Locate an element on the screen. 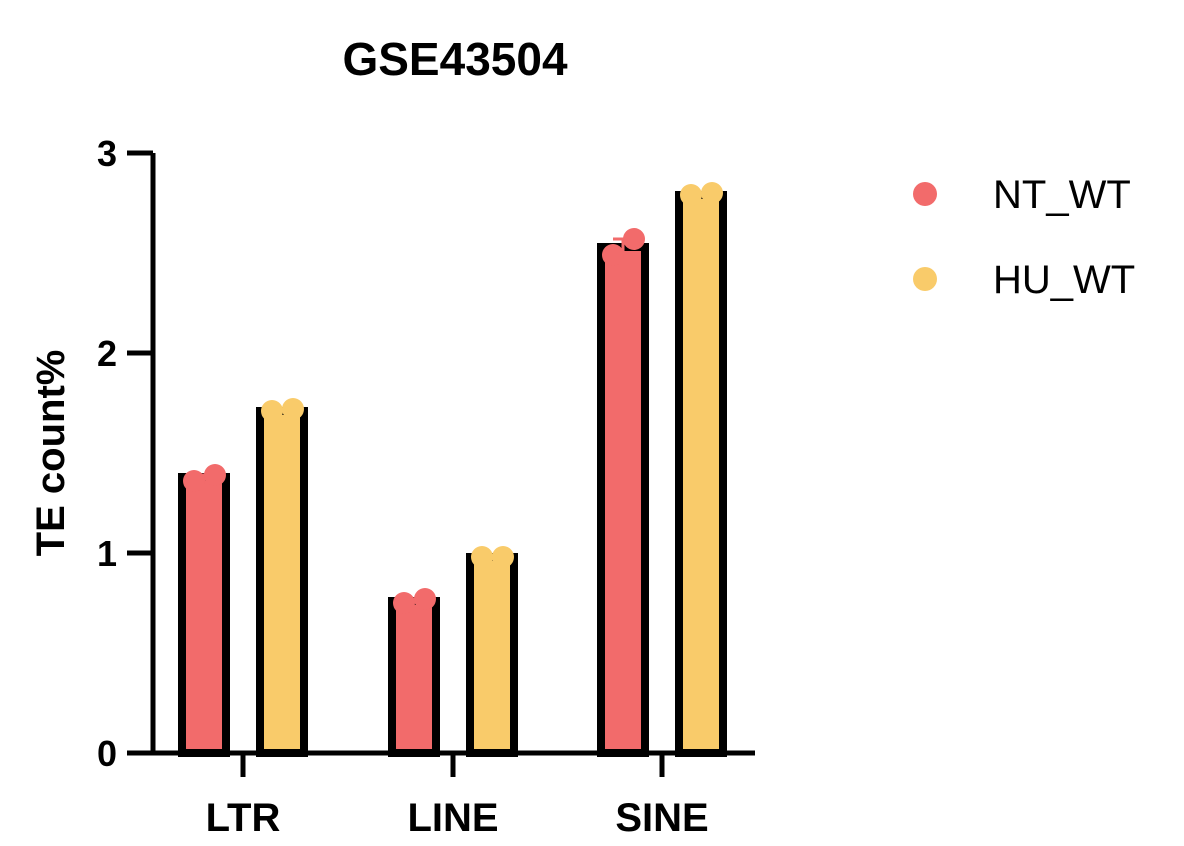 The width and height of the screenshot is (1184, 846). bar-hu-wt-sine is located at coordinates (701, 474).